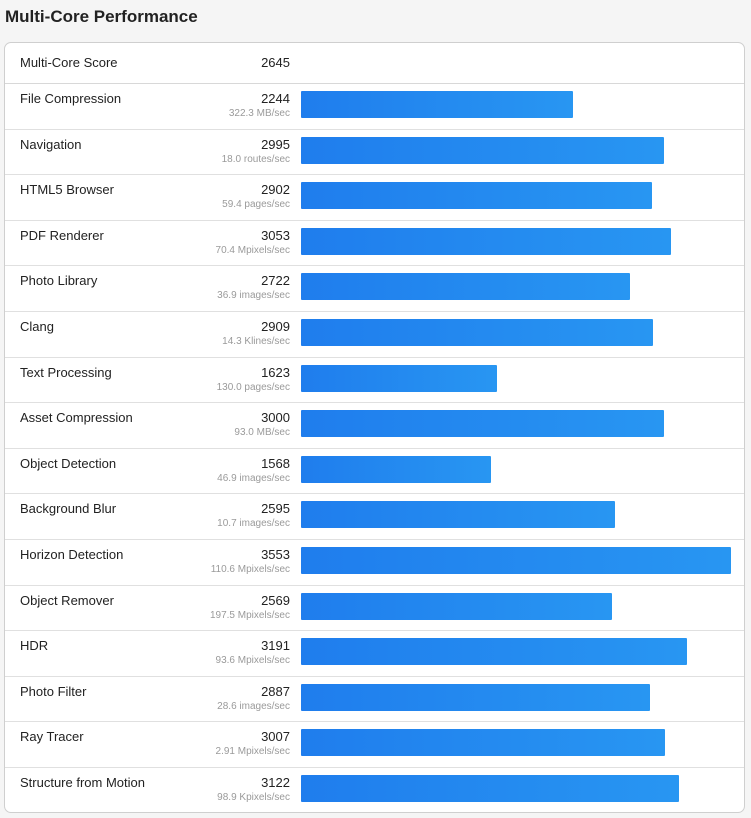 The image size is (751, 818). Describe the element at coordinates (275, 509) in the screenshot. I see `benchmark-score: 2595` at that location.